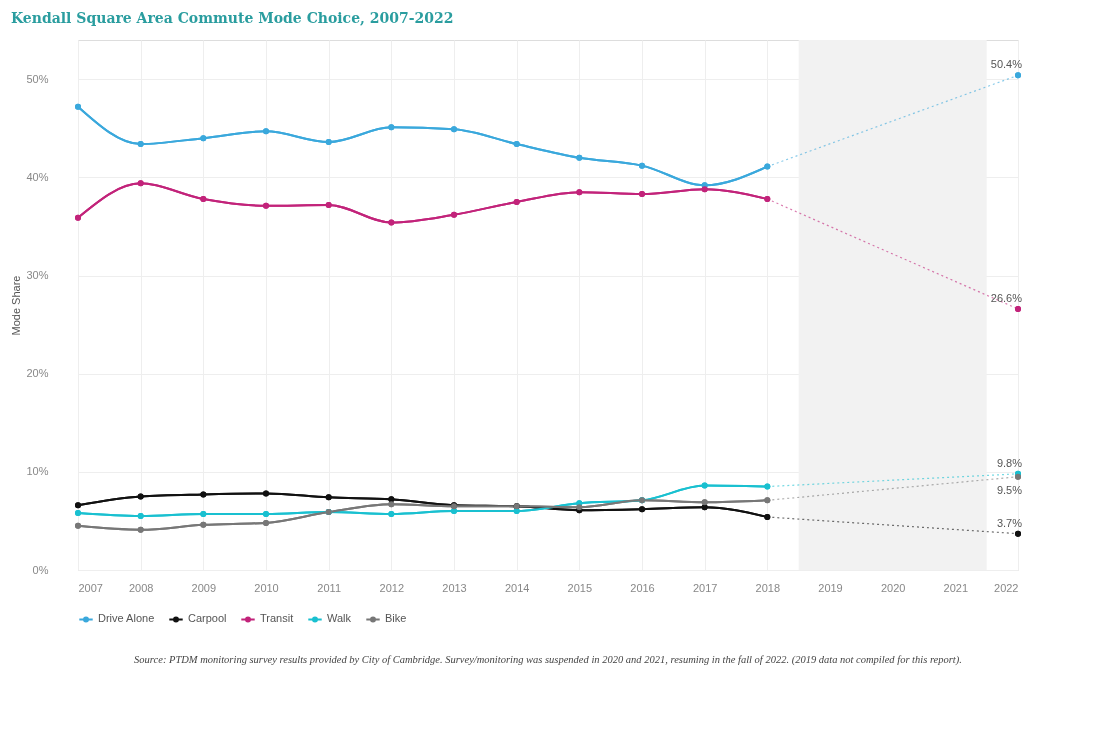 The height and width of the screenshot is (751, 1099). What do you see at coordinates (204, 587) in the screenshot?
I see `x-tick-label: 2009` at bounding box center [204, 587].